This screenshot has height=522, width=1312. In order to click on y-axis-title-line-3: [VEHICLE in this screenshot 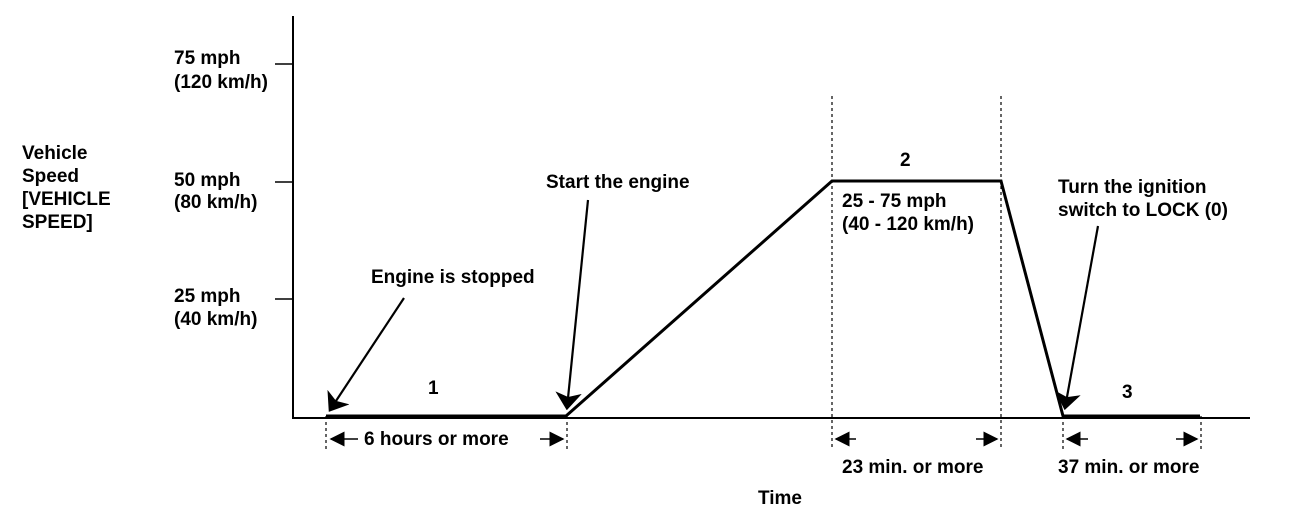, I will do `click(66, 199)`.